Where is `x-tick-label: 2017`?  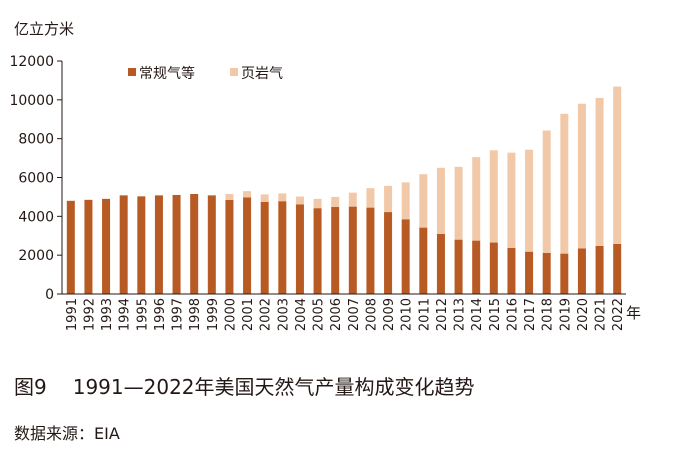
x-tick-label: 2017 is located at coordinates (530, 314).